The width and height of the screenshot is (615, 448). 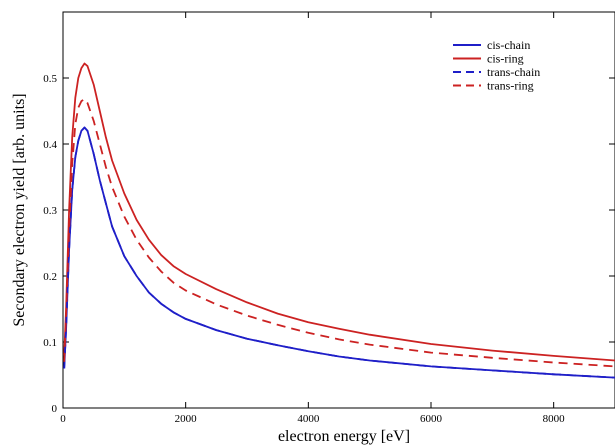 I want to click on x-tick-label: 4000, so click(x=308, y=419).